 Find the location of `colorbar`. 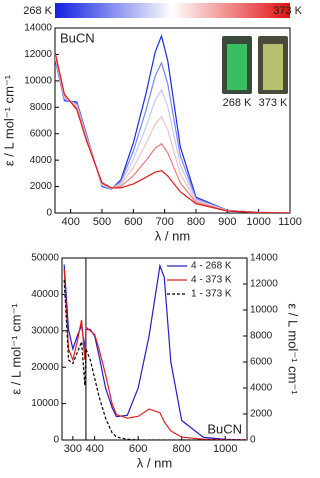

colorbar is located at coordinates (172, 10).